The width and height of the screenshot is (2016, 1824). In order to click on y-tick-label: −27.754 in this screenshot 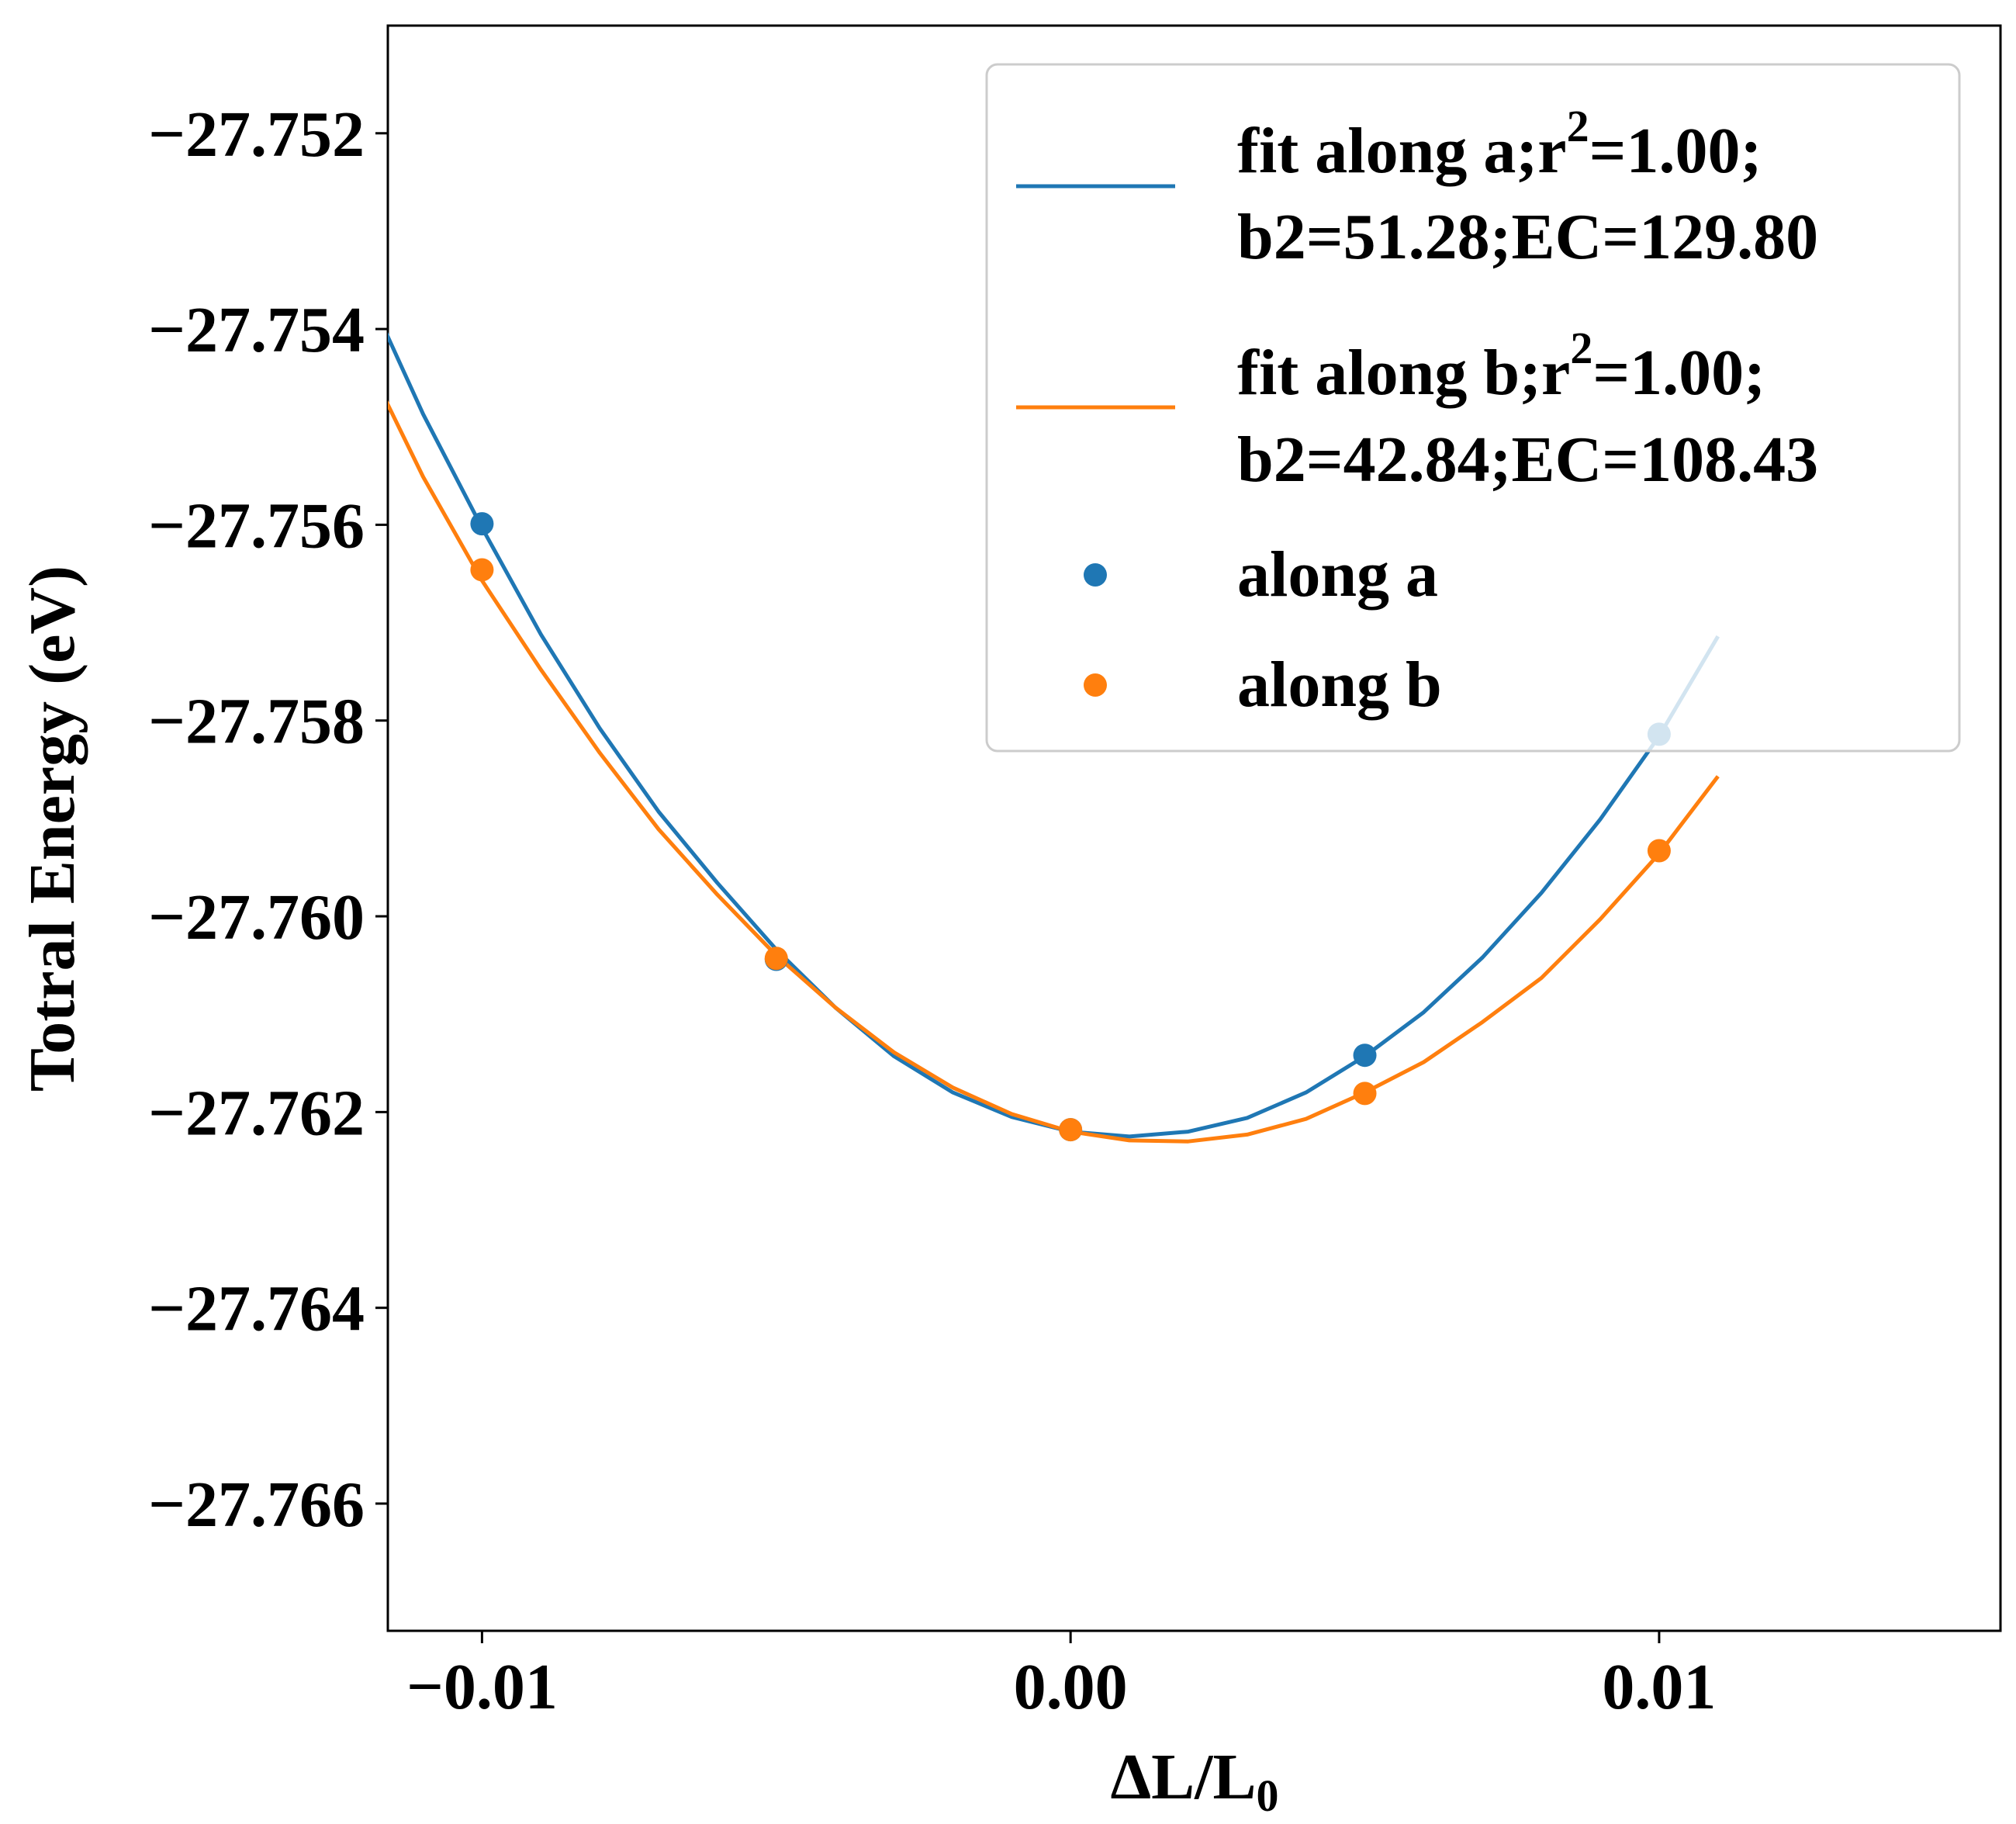, I will do `click(256, 330)`.